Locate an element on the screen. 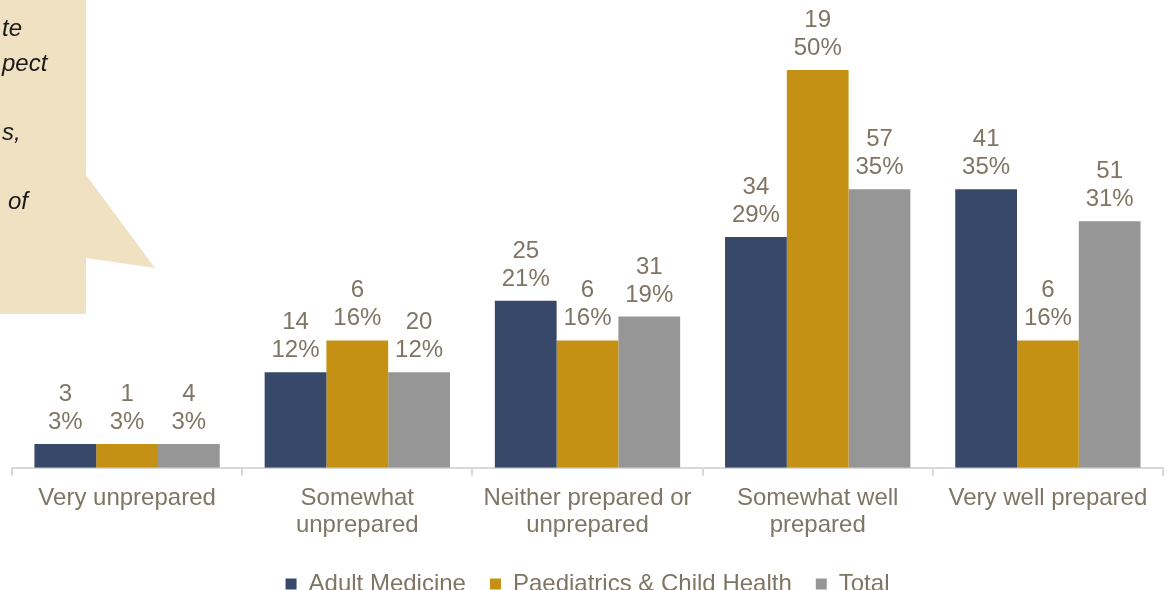 The width and height of the screenshot is (1167, 590). data-label: 4 3% is located at coordinates (189, 406).